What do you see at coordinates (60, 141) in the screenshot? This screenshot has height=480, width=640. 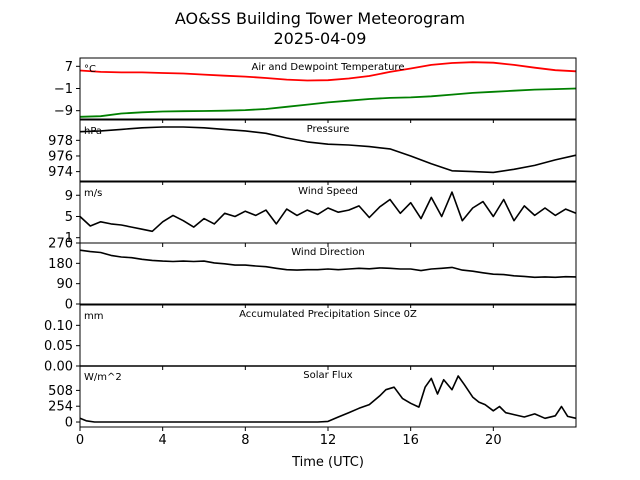 I see `y-tick-label: 978` at bounding box center [60, 141].